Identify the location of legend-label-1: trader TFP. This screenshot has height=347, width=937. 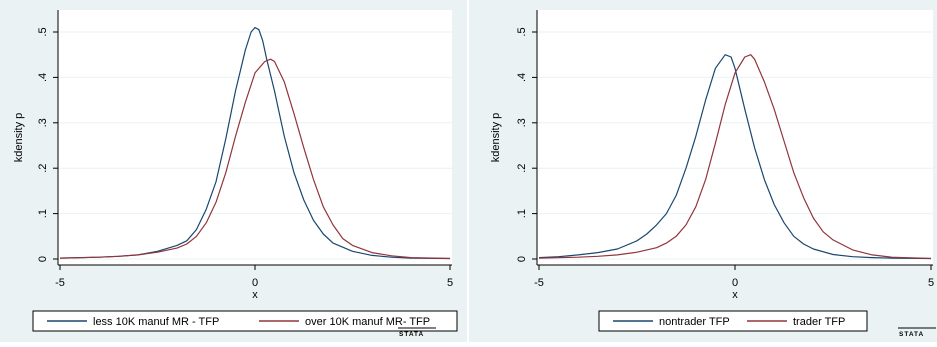
(819, 322).